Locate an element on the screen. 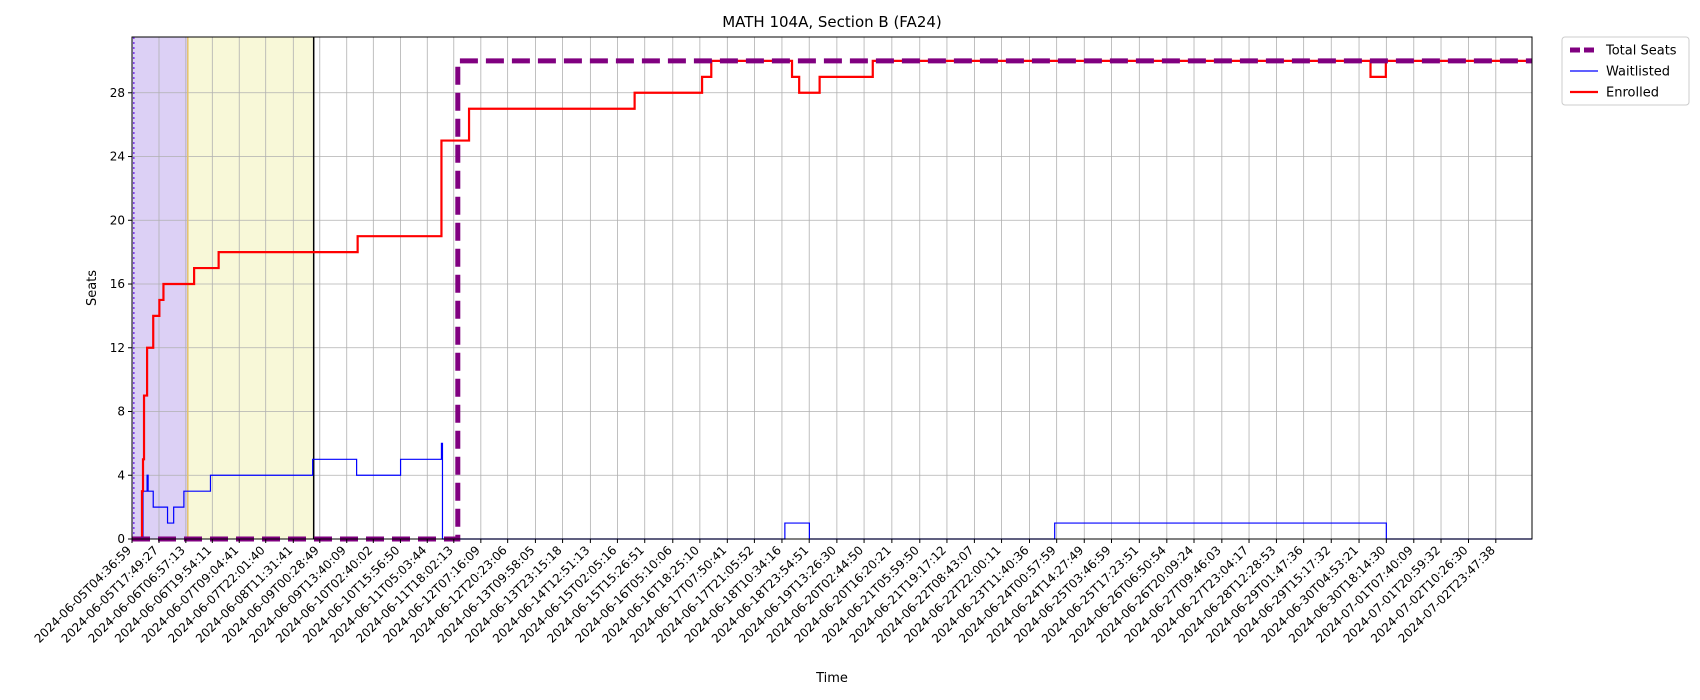 This screenshot has height=700, width=1700. y-tick-label: 16 is located at coordinates (117, 284).